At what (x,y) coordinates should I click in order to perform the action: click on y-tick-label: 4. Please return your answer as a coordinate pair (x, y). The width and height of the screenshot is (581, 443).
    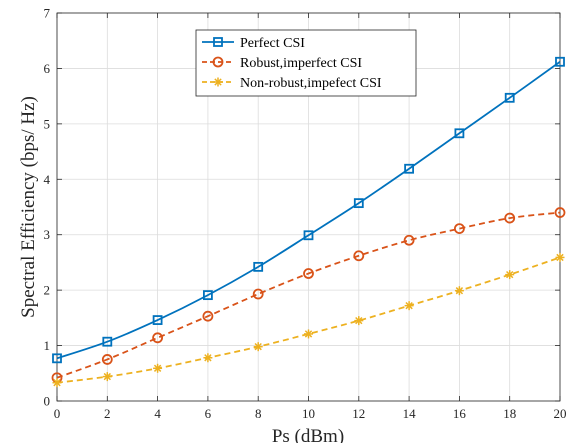
    Looking at the image, I should click on (47, 179).